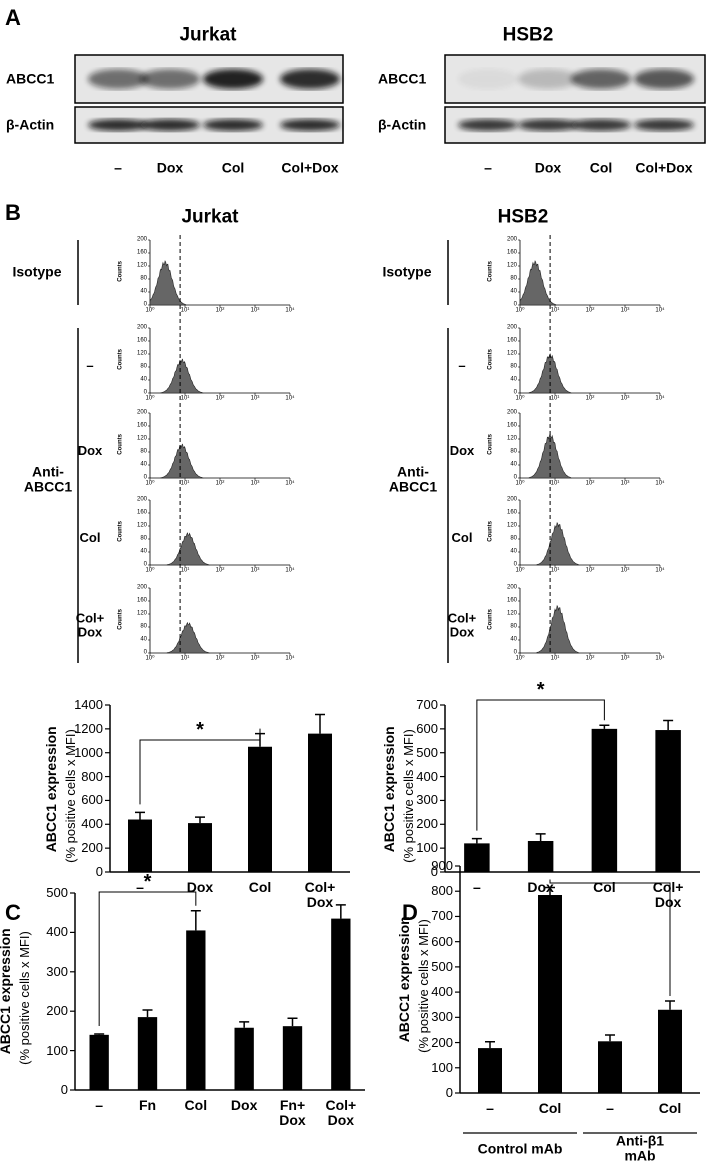  I want to click on y-tick-label: 1200, so click(88, 728).